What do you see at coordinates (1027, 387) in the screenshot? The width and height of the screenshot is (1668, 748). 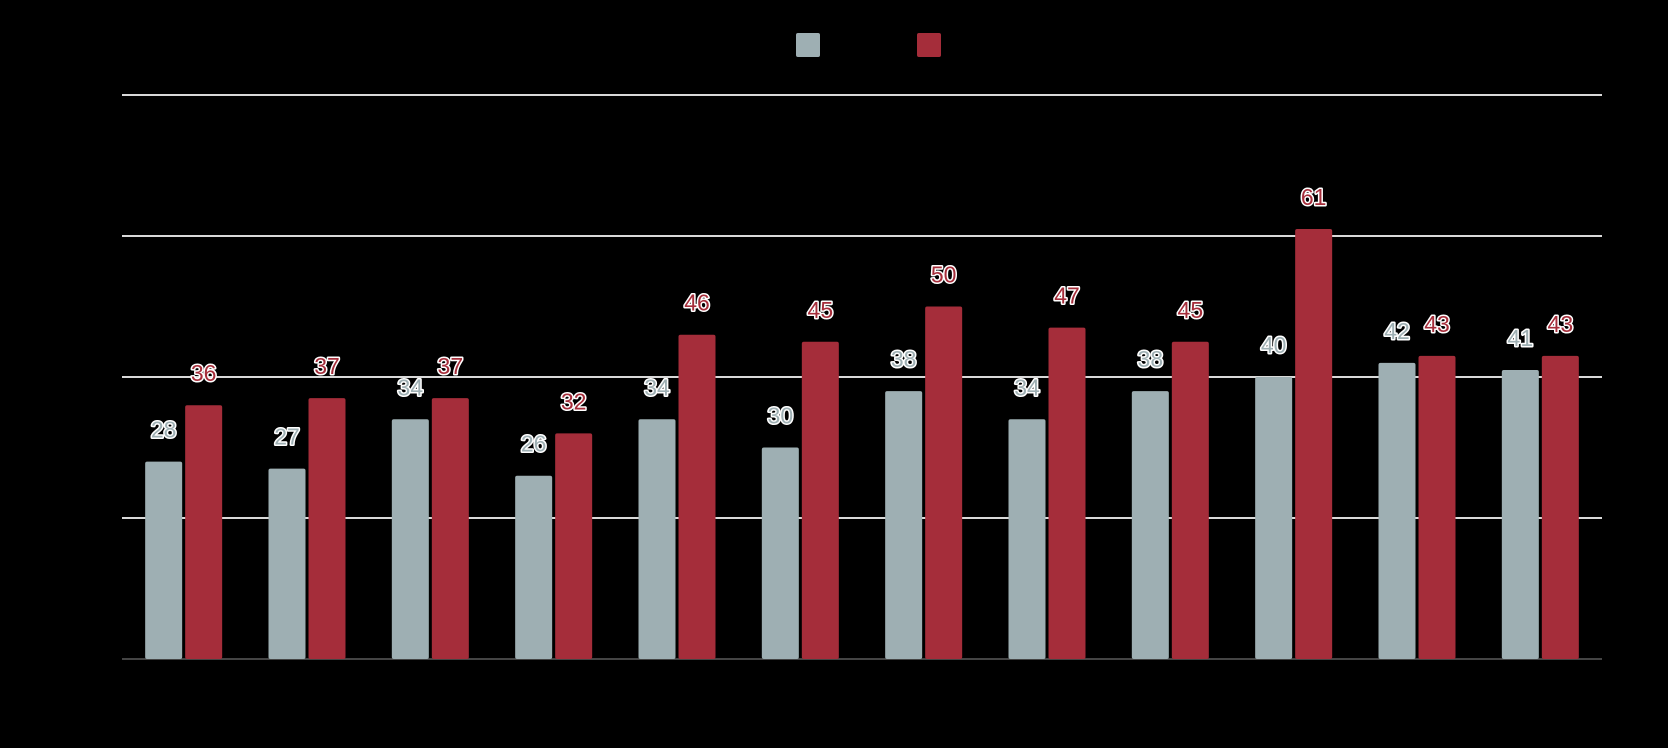 I see `data-label-series1-8: 34` at bounding box center [1027, 387].